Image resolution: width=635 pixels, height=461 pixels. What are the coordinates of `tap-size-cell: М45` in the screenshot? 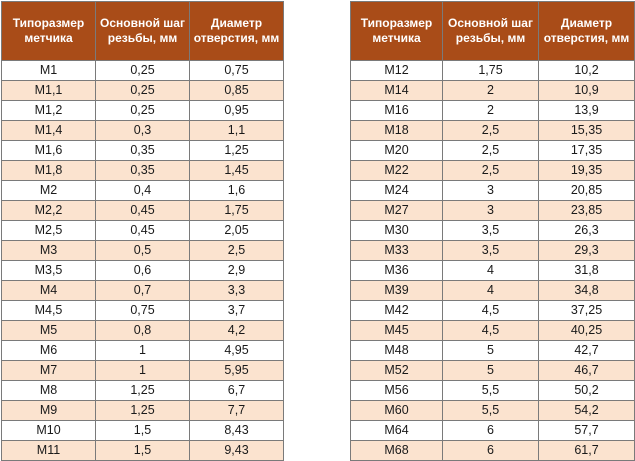 It's located at (396, 330).